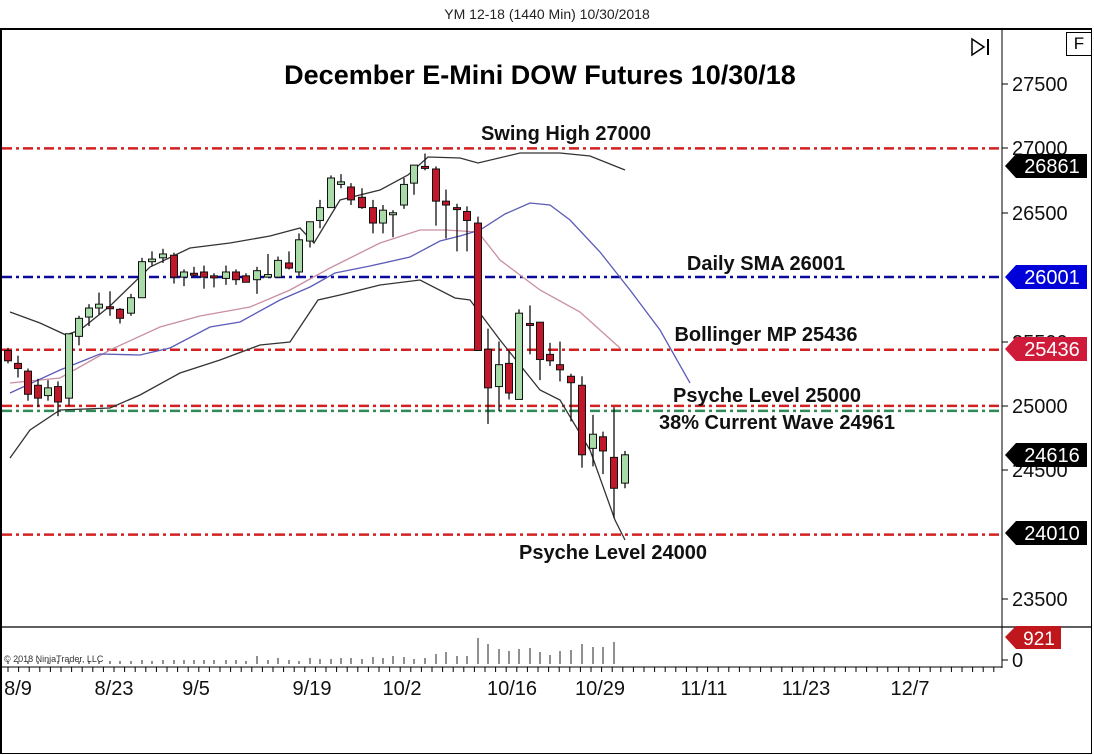  I want to click on volume-tag, so click(1033, 637).